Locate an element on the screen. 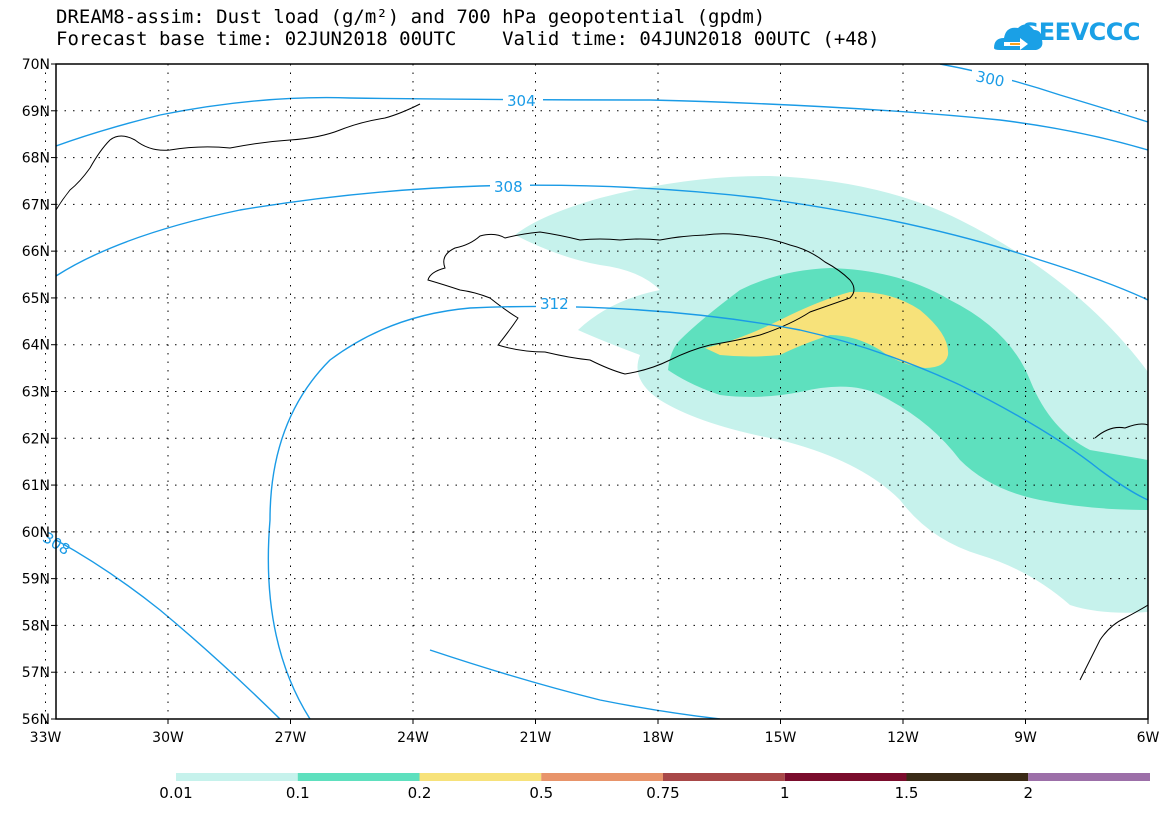 This screenshot has height=815, width=1175. colorbar-label: 1.5 is located at coordinates (906, 793).